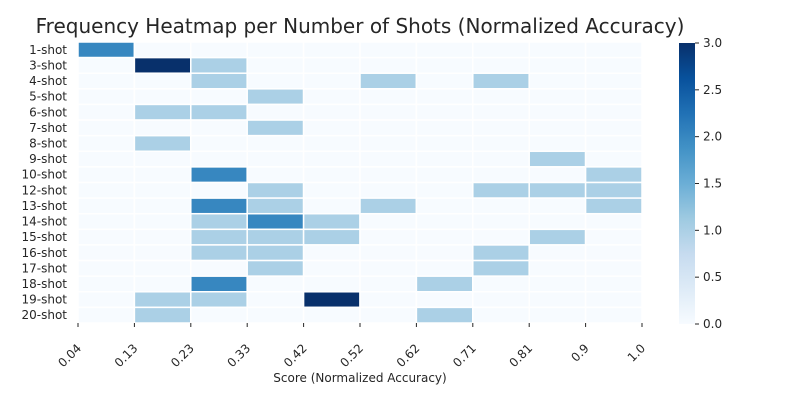 The width and height of the screenshot is (800, 400). What do you see at coordinates (48, 143) in the screenshot?
I see `y-tick-label: 8-shot` at bounding box center [48, 143].